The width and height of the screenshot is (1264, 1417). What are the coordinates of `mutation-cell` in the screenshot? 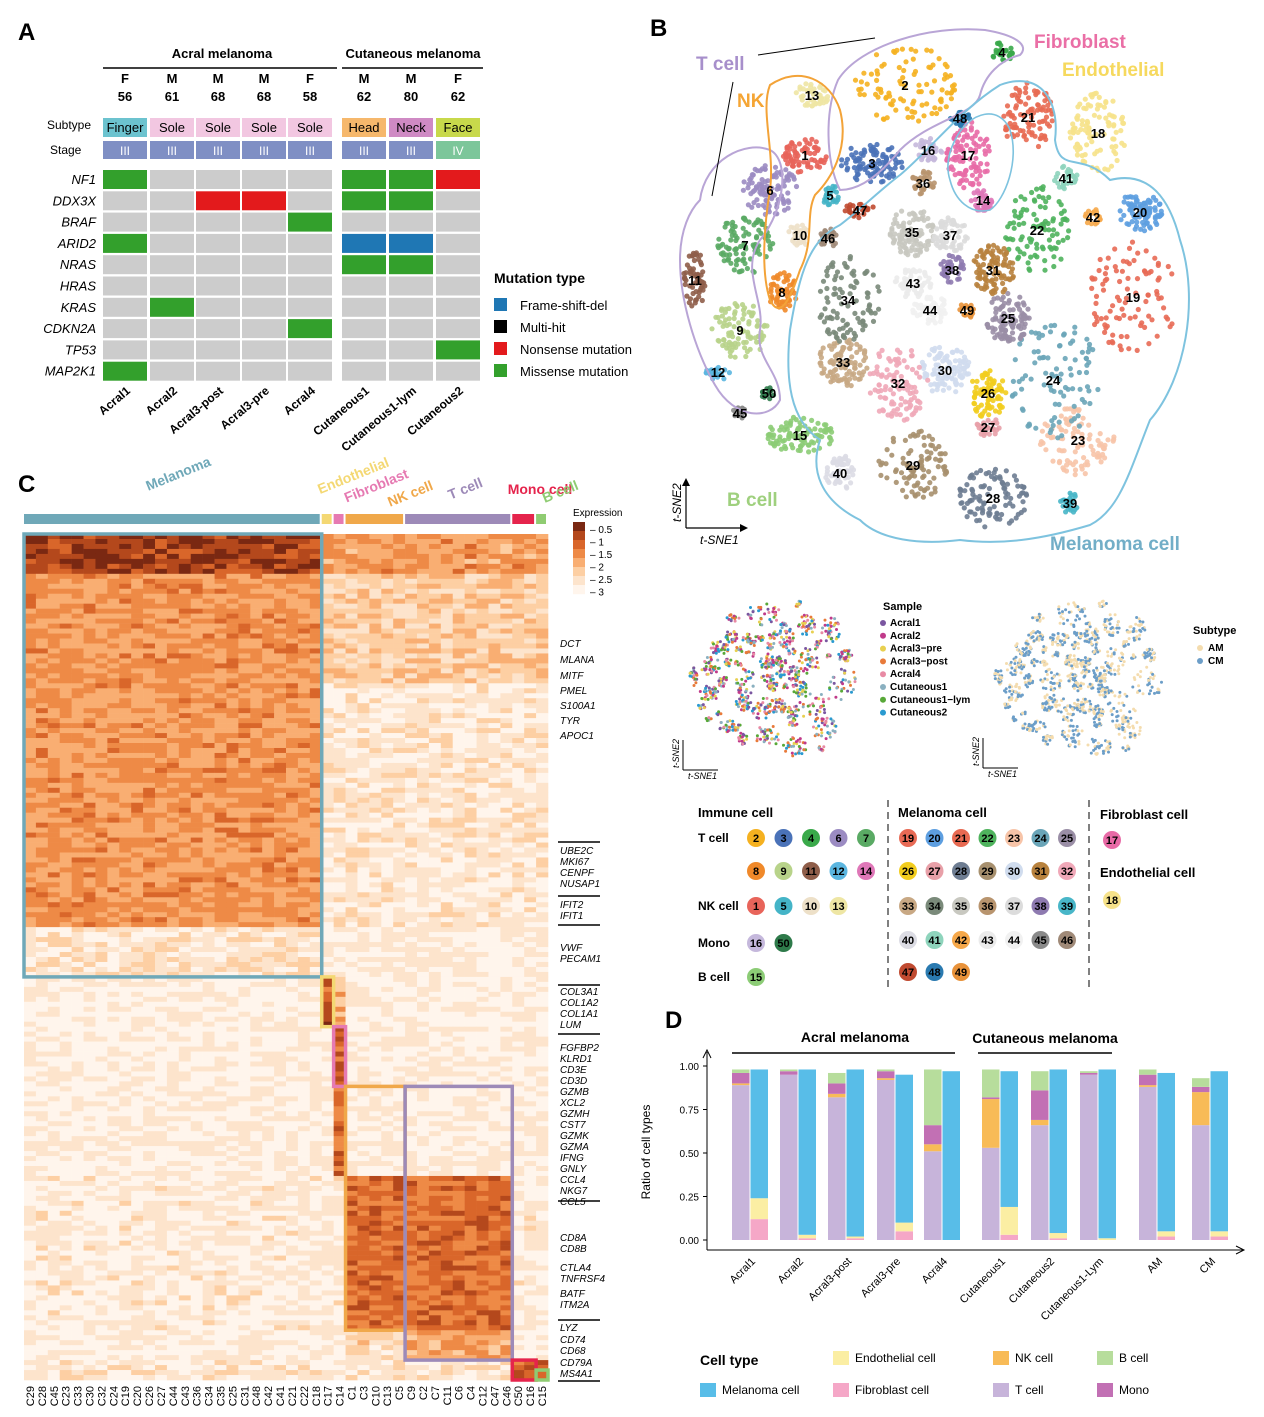 It's located at (364, 201).